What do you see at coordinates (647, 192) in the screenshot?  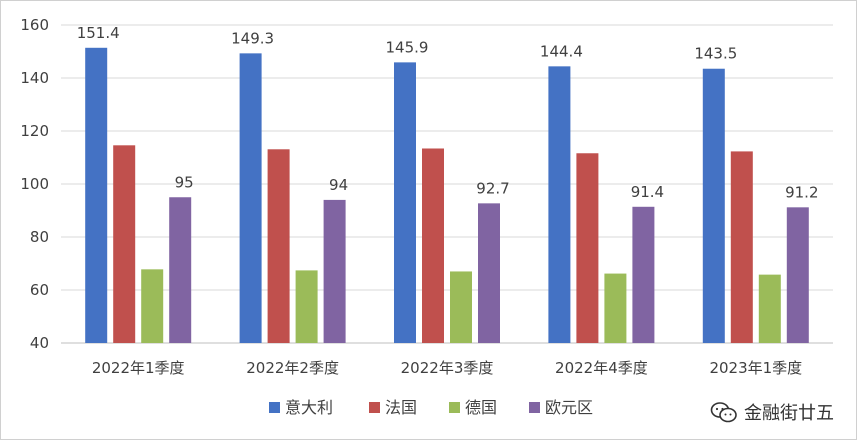 I see `data-label: 91.4` at bounding box center [647, 192].